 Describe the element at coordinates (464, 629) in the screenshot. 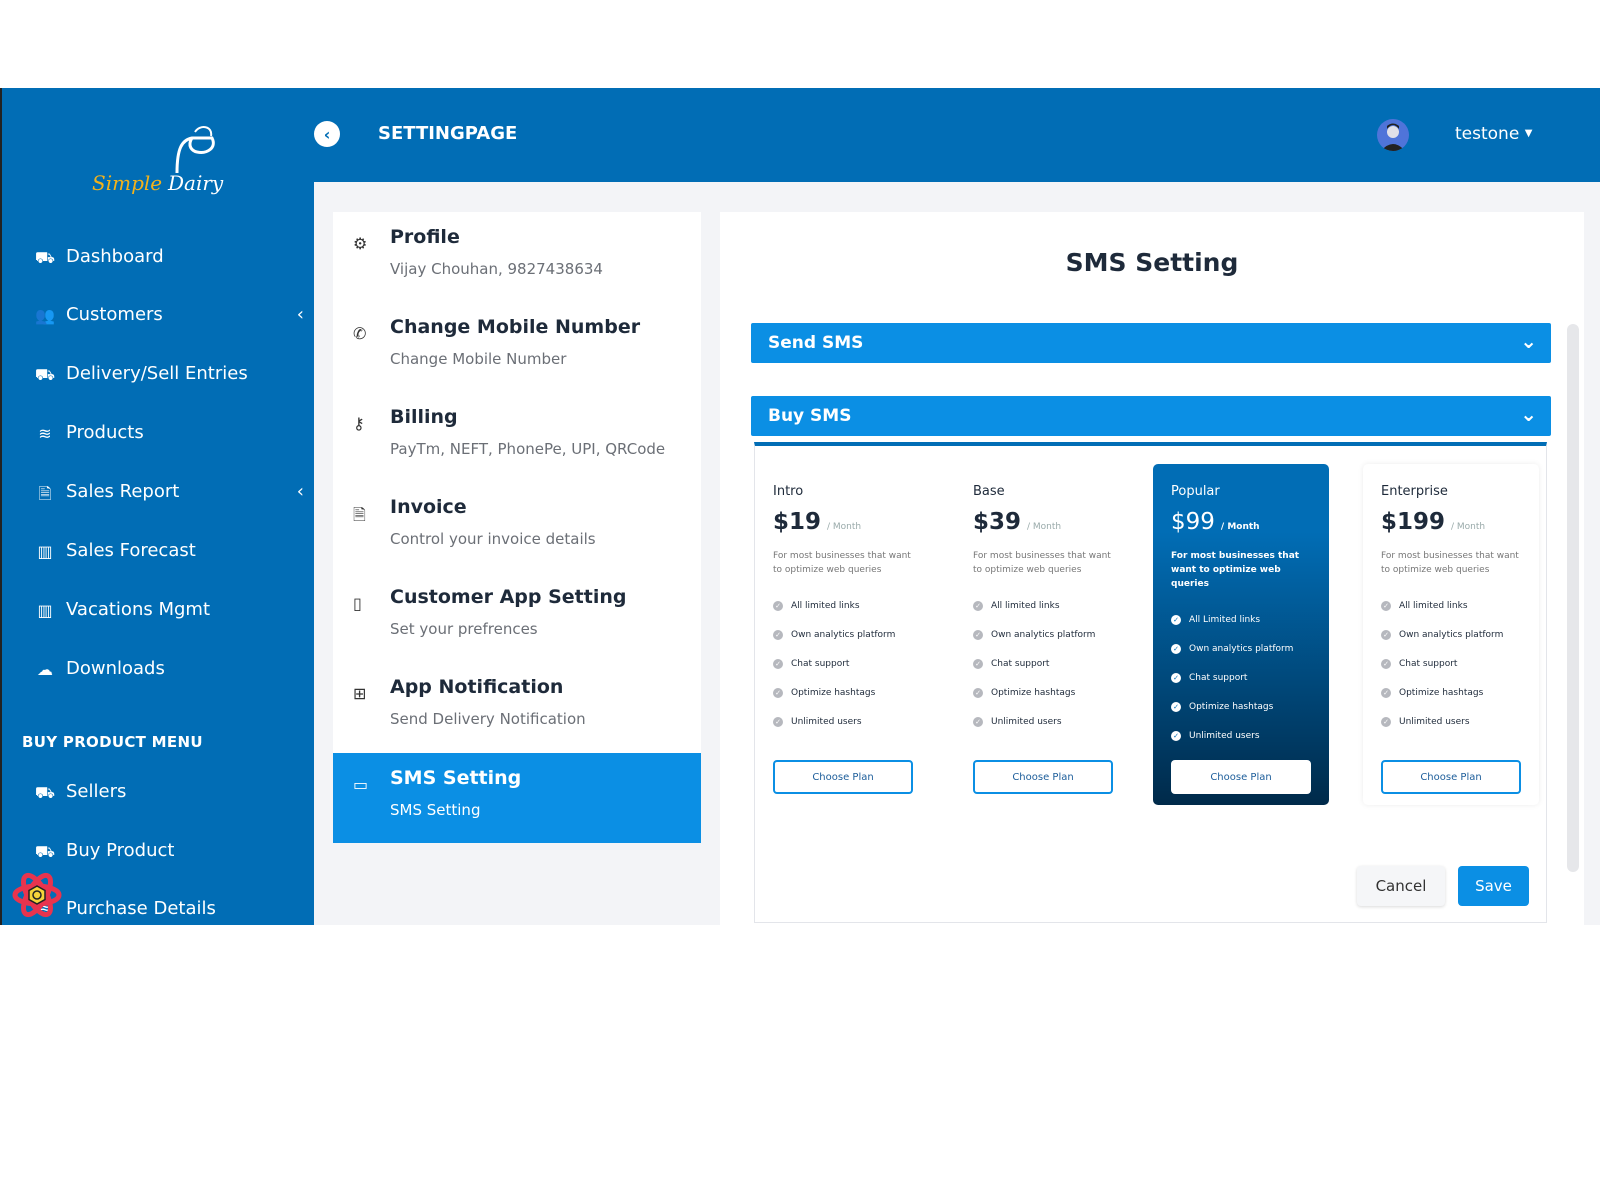

I see `settings-item-subtitle: Set your prefrences` at that location.